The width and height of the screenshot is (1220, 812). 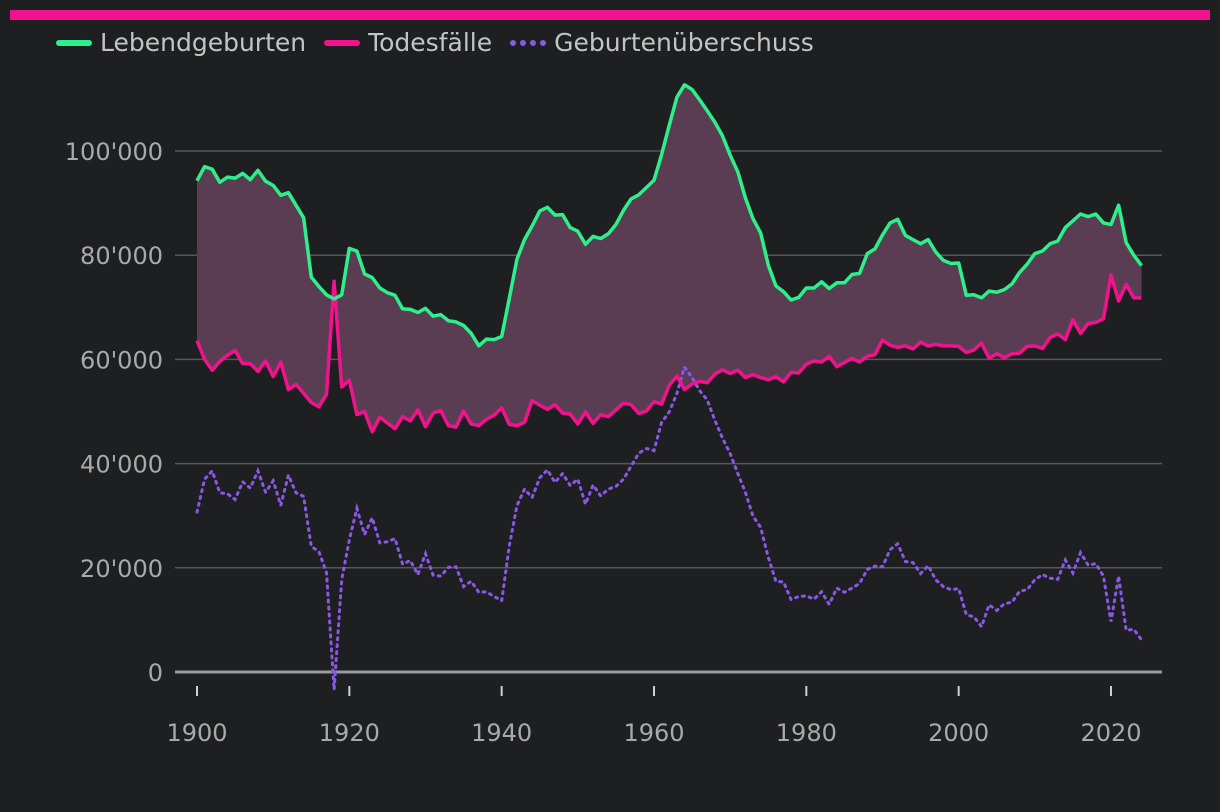 What do you see at coordinates (610, 15) in the screenshot?
I see `top-accent-bar` at bounding box center [610, 15].